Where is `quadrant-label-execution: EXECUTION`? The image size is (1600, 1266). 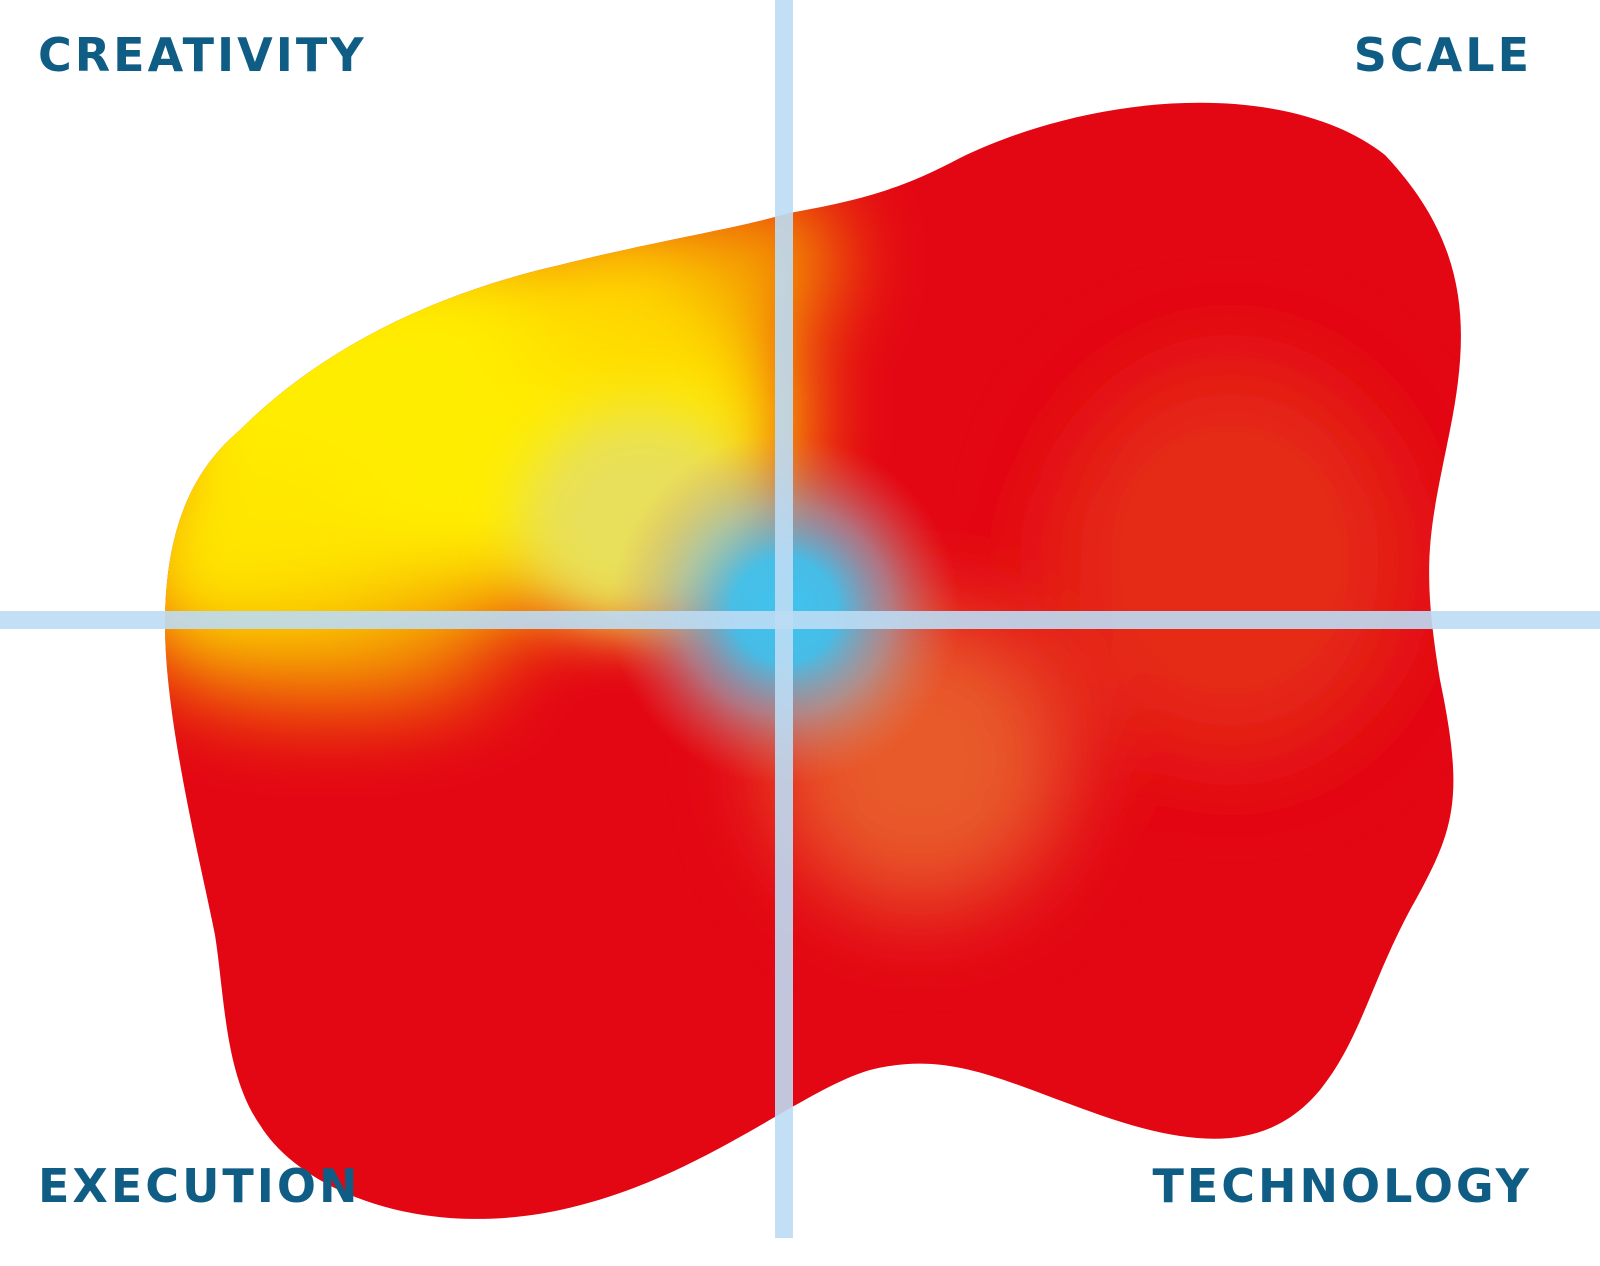 quadrant-label-execution: EXECUTION is located at coordinates (199, 1186).